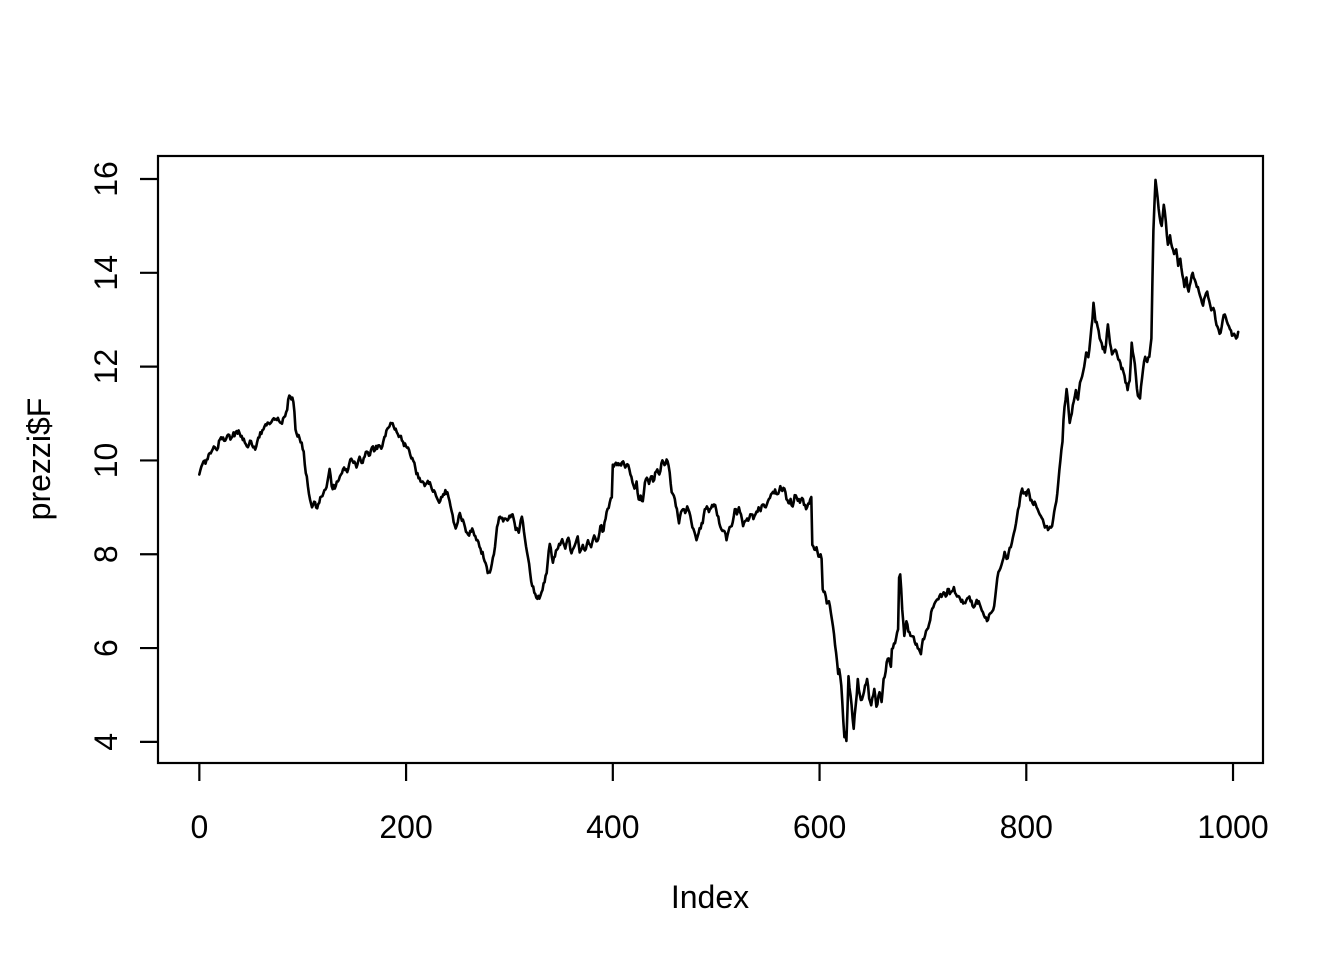  Describe the element at coordinates (1232, 827) in the screenshot. I see `x-tick-label: 1000` at that location.